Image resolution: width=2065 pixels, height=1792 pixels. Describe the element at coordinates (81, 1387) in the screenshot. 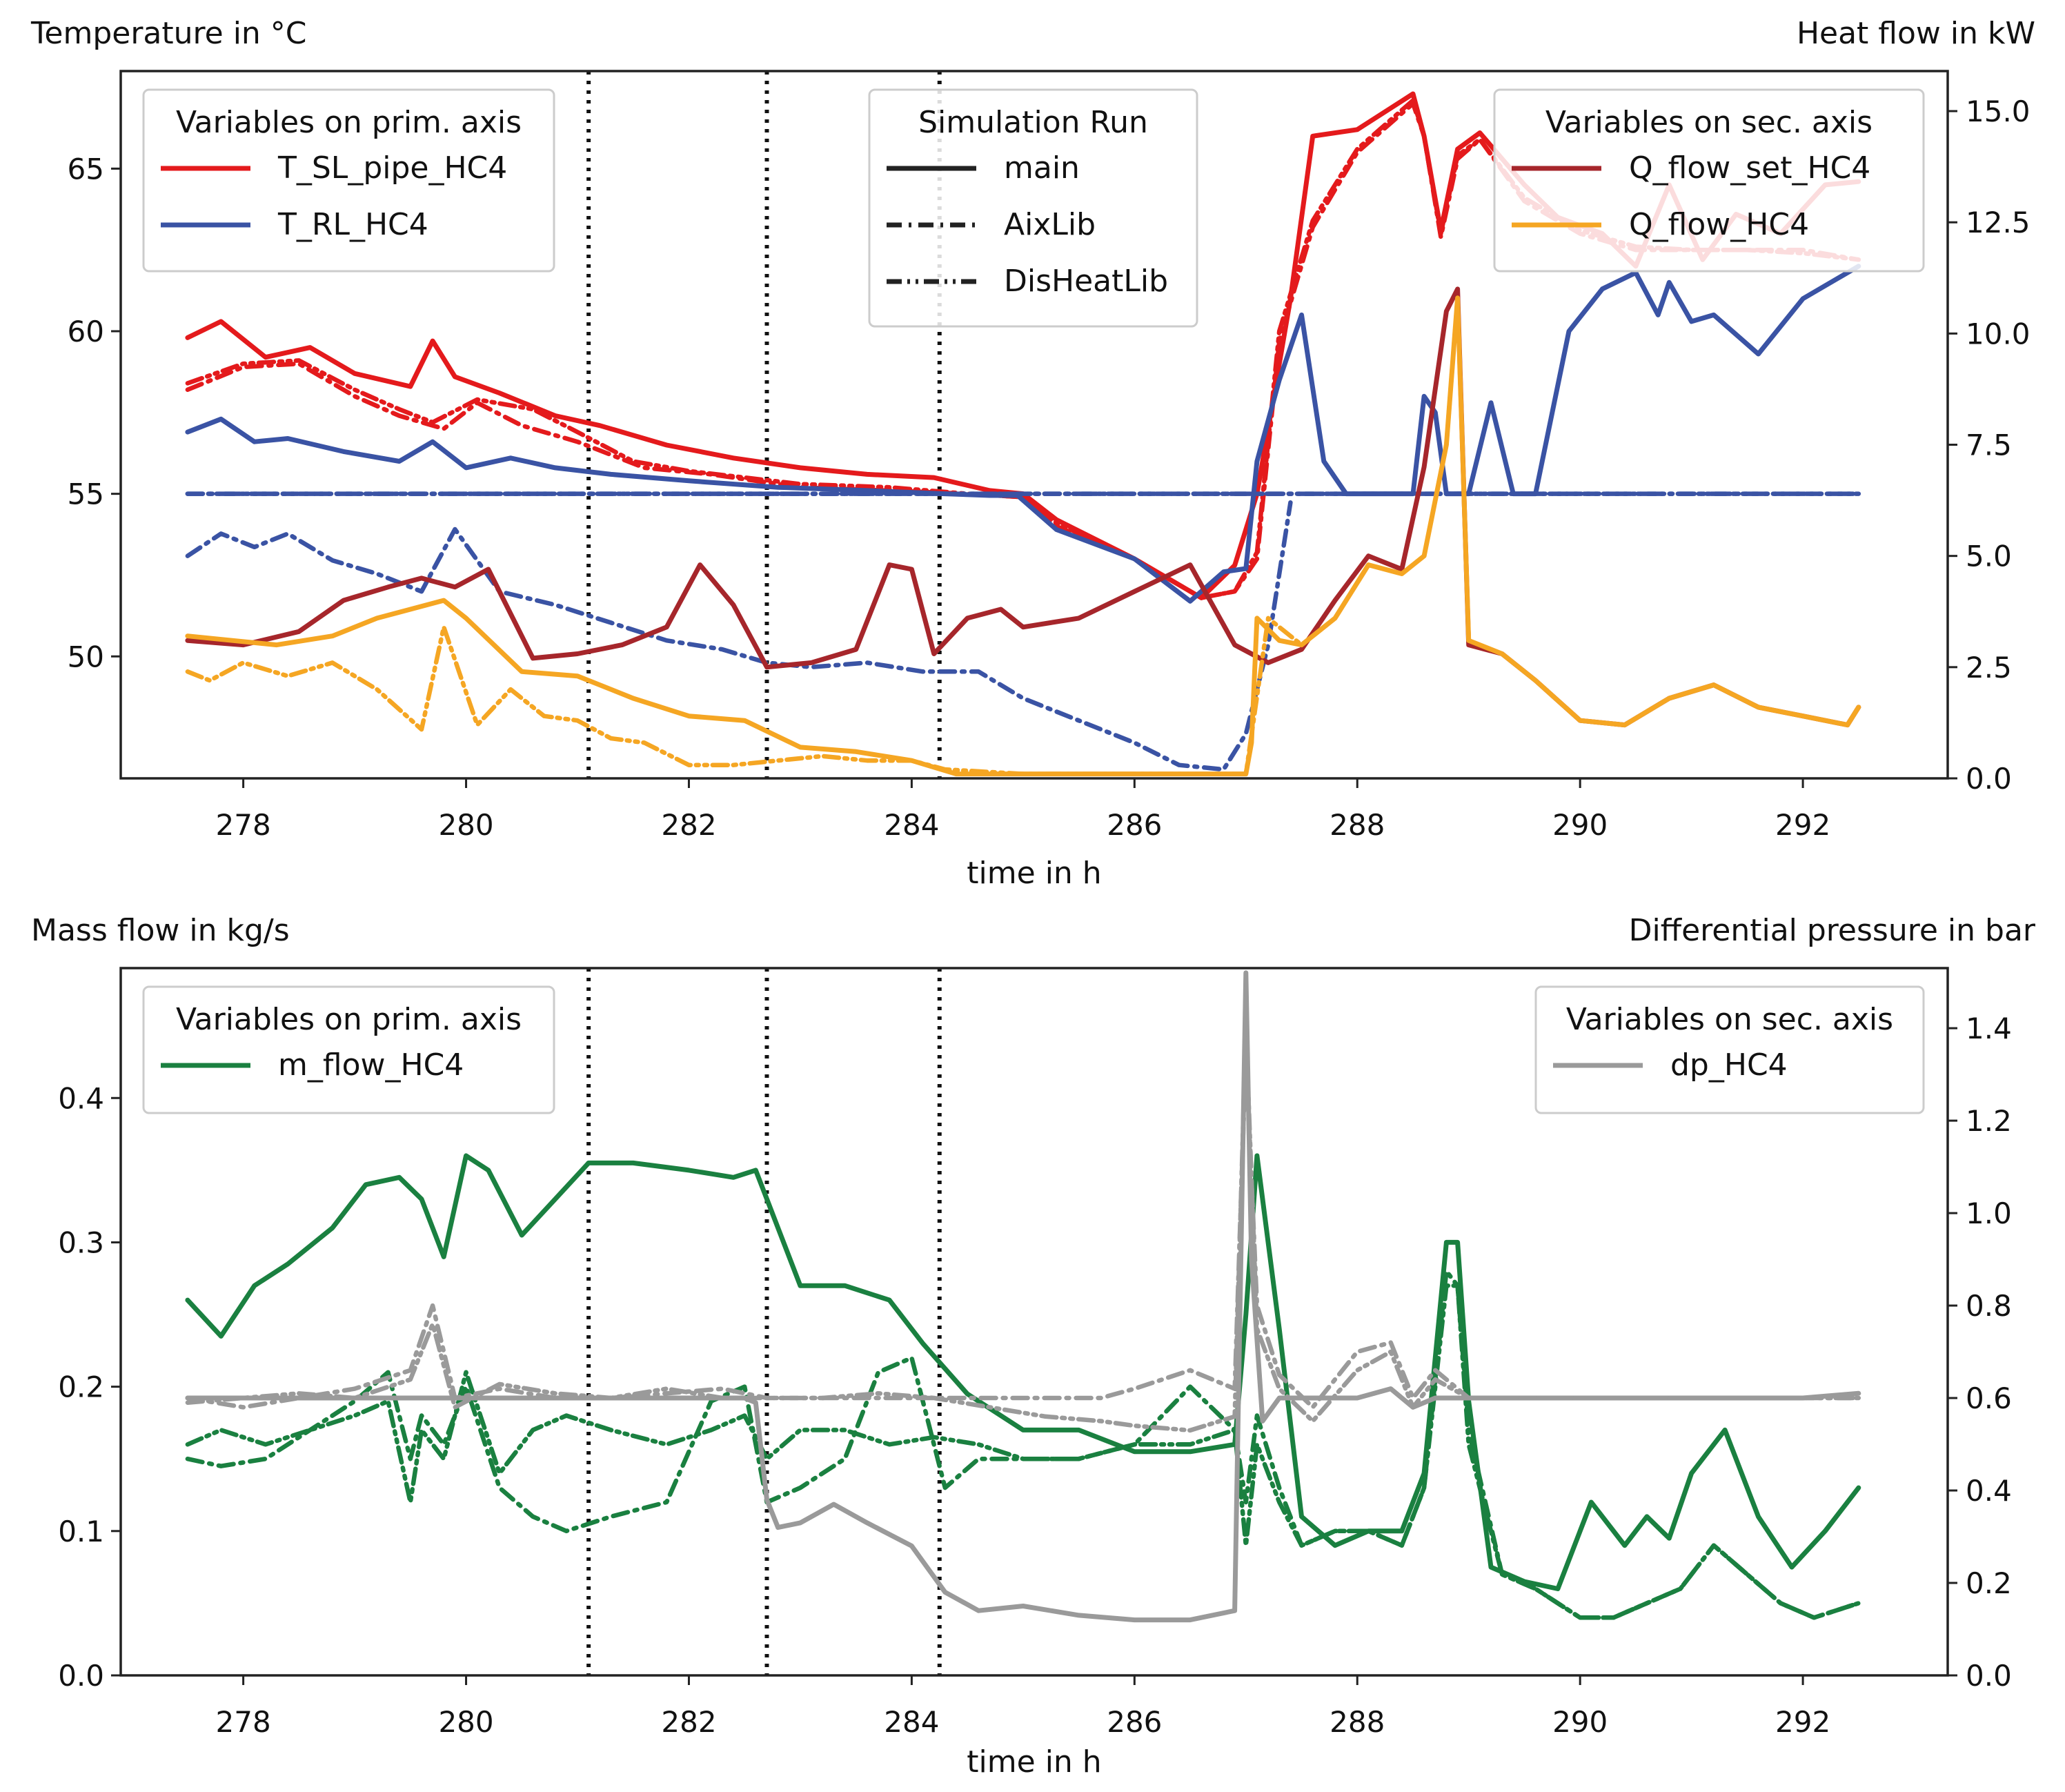

I see `y-tick-label-primary: 0.2` at that location.